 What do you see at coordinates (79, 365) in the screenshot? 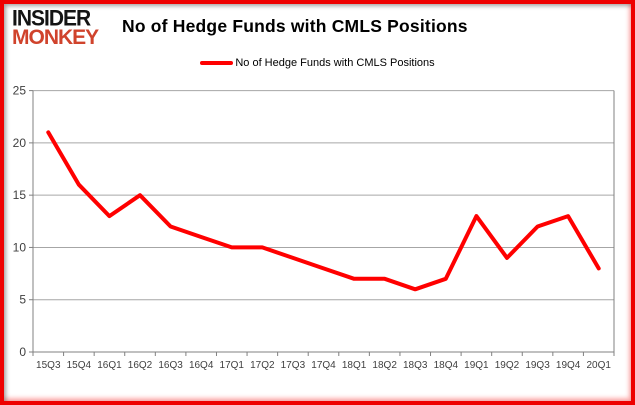
I see `x-tick-label: 15Q4` at bounding box center [79, 365].